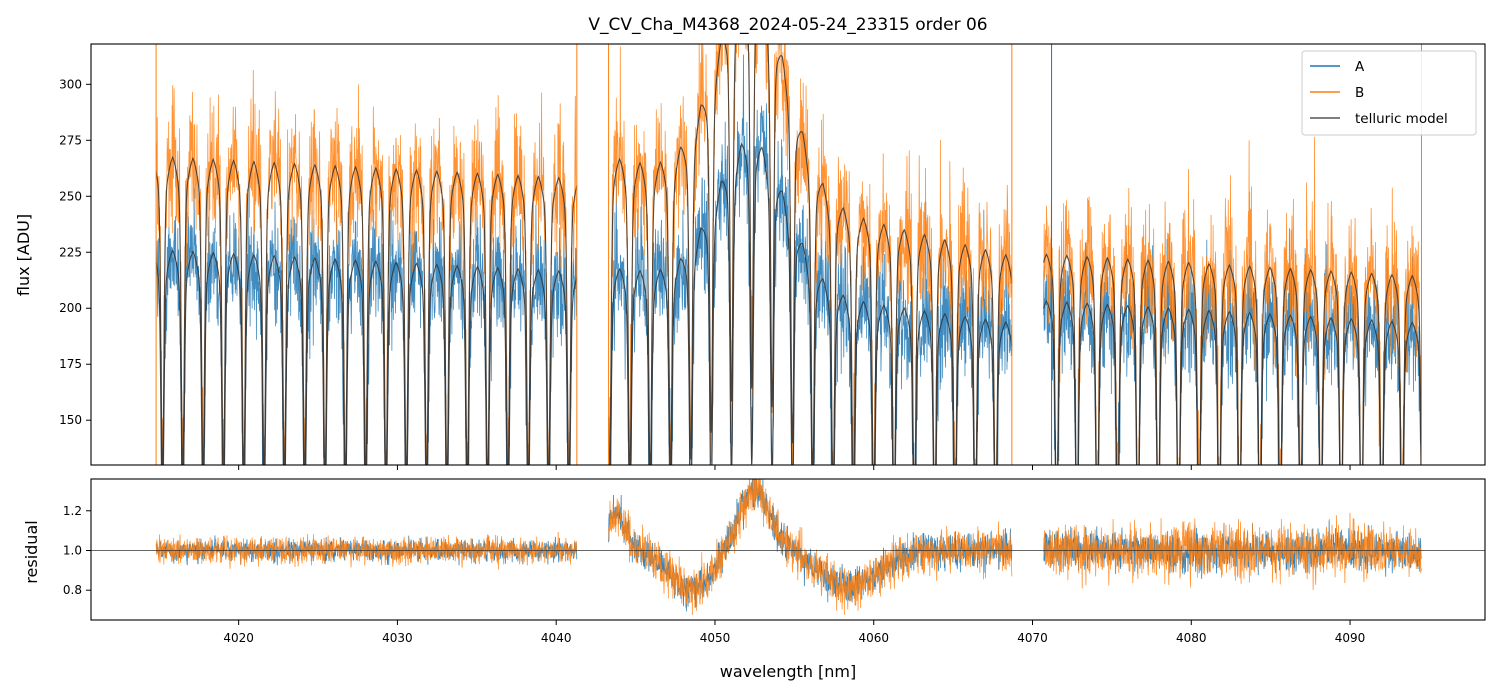  Describe the element at coordinates (70, 364) in the screenshot. I see `flux-y-tick-label: 175` at that location.